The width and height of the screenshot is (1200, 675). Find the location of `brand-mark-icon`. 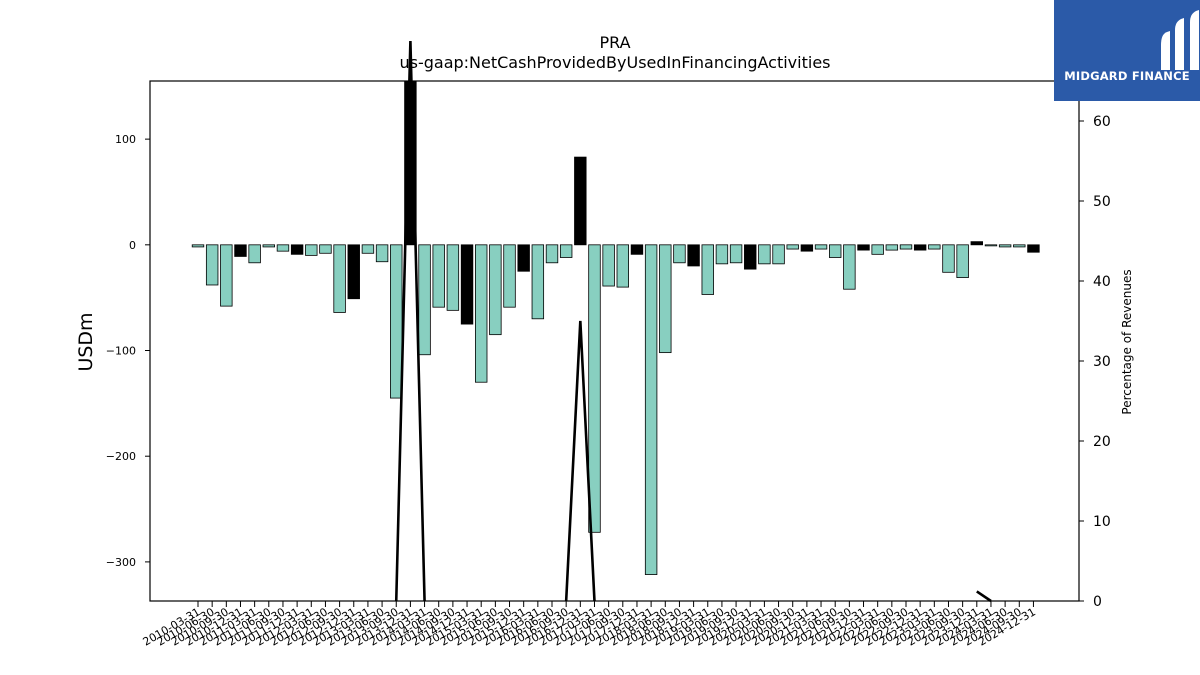

brand-mark-icon is located at coordinates (1180, 40).